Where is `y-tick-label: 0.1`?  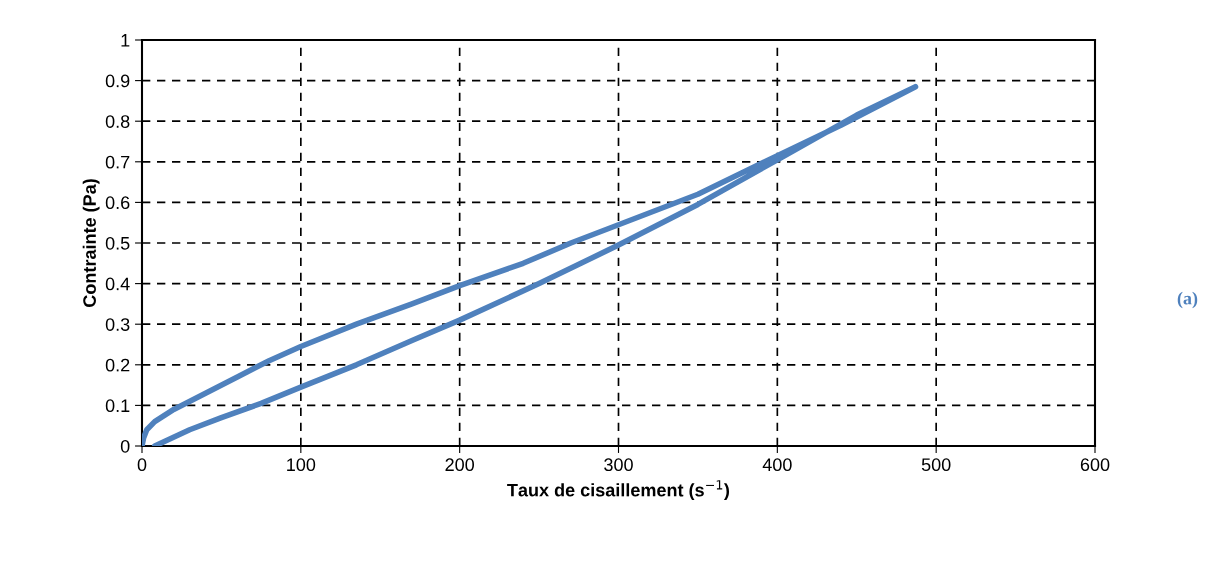 y-tick-label: 0.1 is located at coordinates (117, 406).